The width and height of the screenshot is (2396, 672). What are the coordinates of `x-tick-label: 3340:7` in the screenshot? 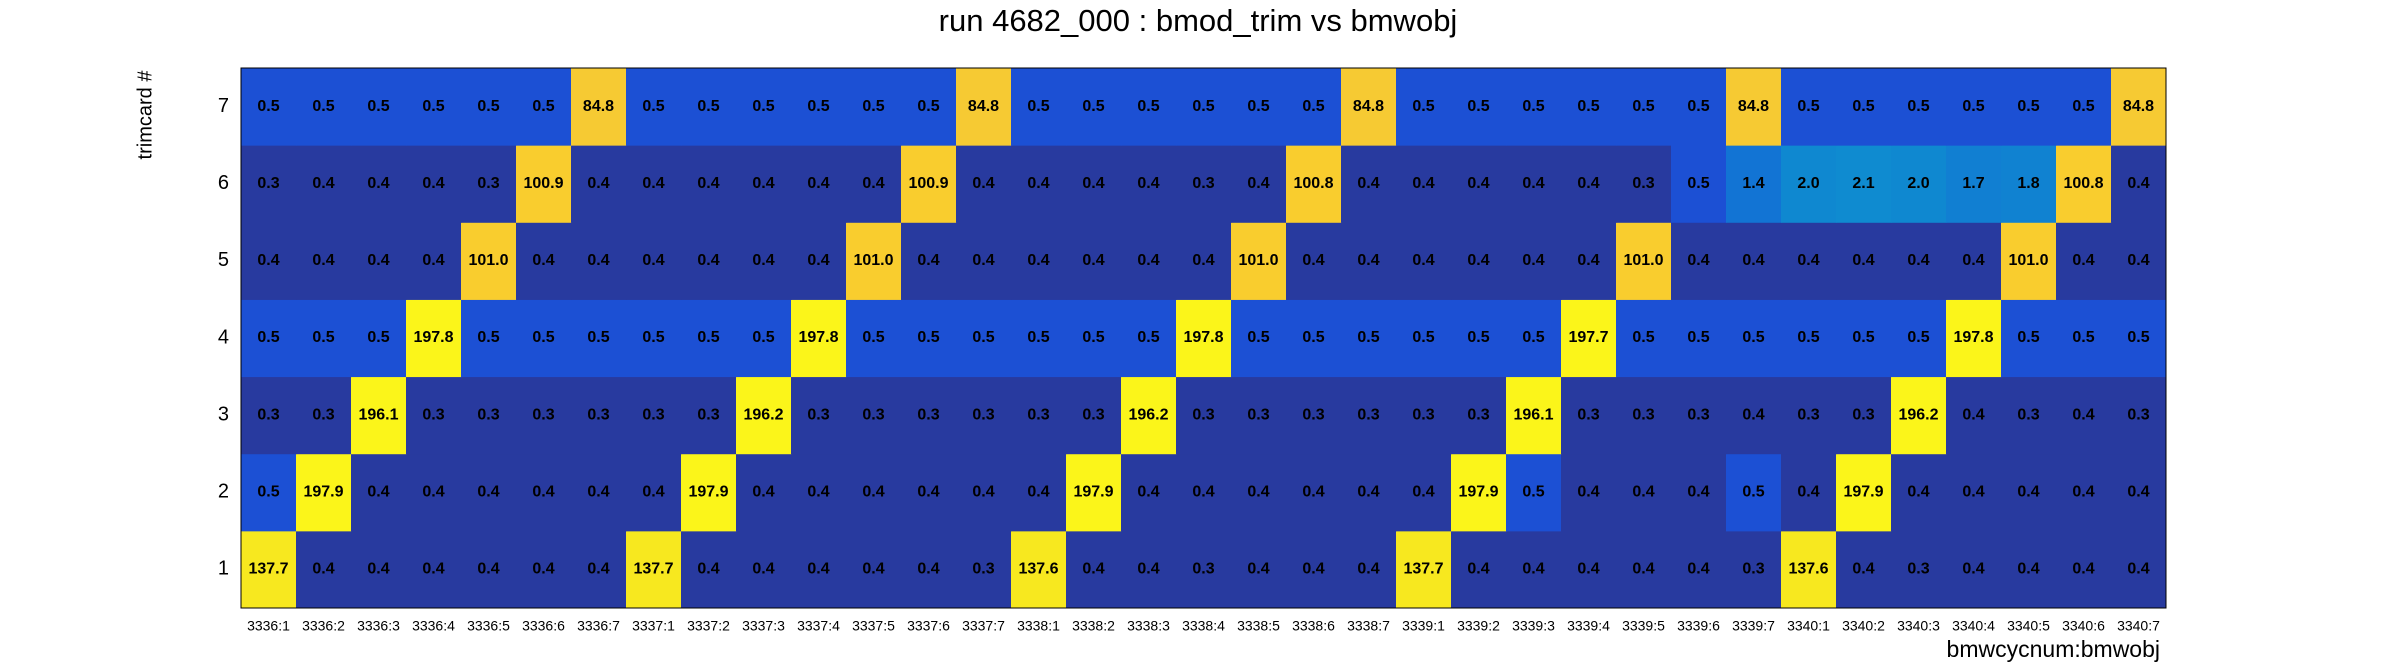 It's located at (2138, 626).